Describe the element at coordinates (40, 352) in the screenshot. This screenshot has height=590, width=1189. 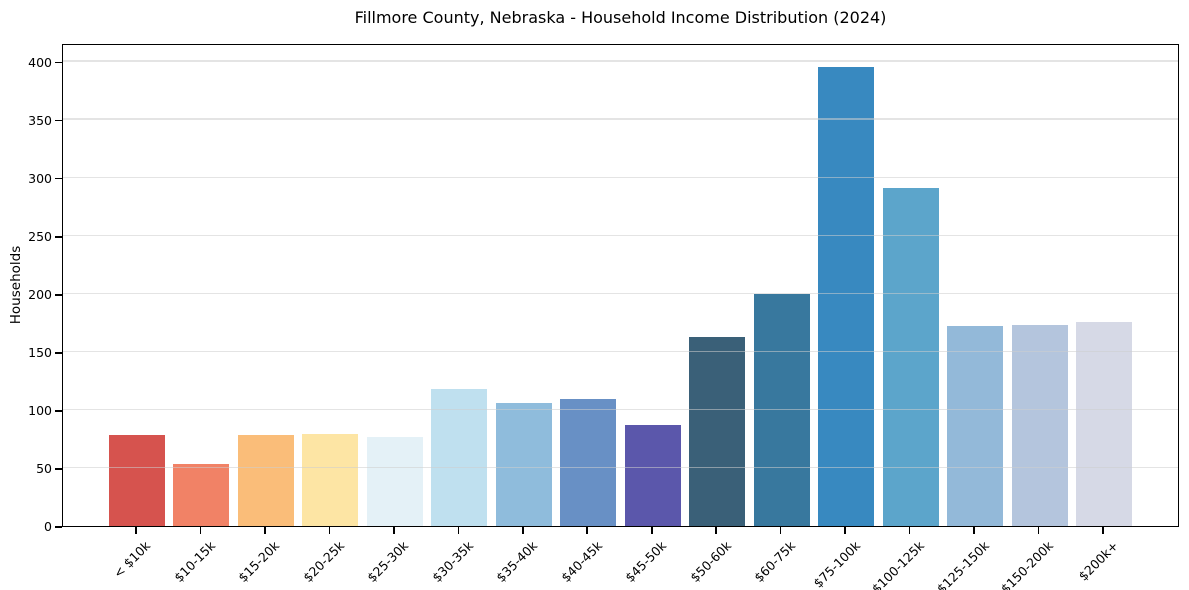
I see `y-tick-label-150: 150` at that location.